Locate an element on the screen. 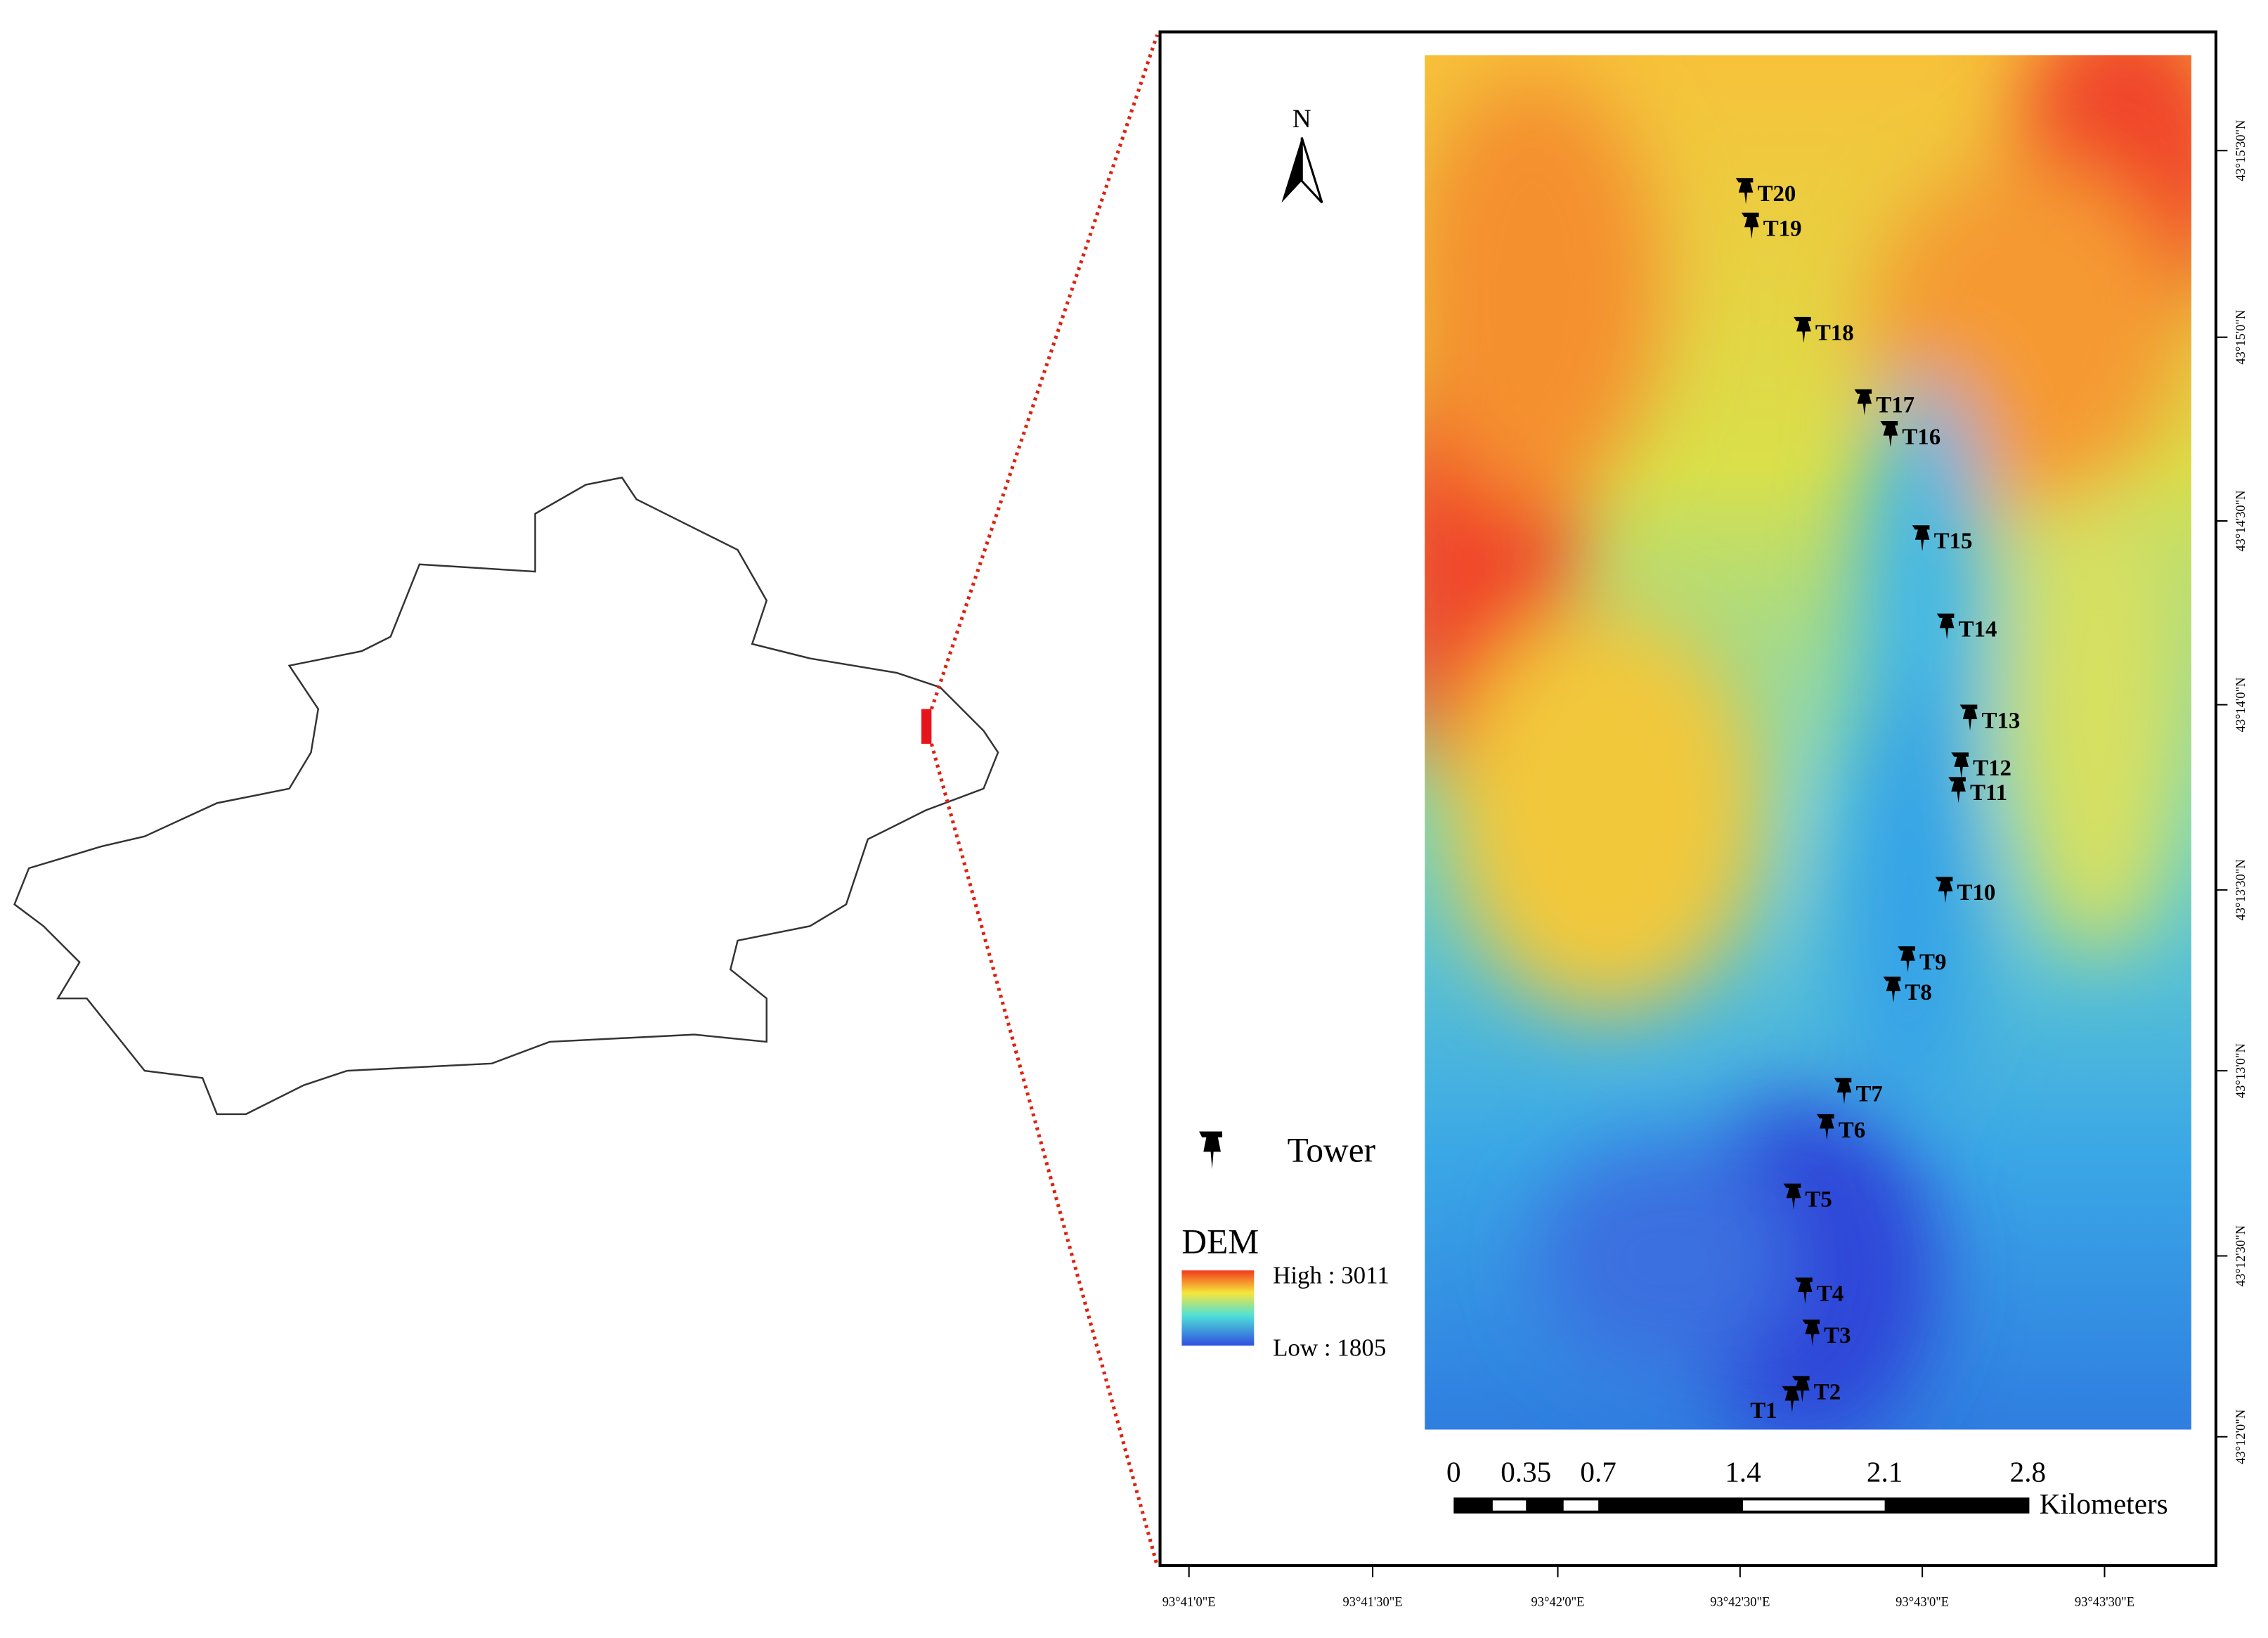 The height and width of the screenshot is (1638, 2268). tower-label: T16 is located at coordinates (1921, 437).